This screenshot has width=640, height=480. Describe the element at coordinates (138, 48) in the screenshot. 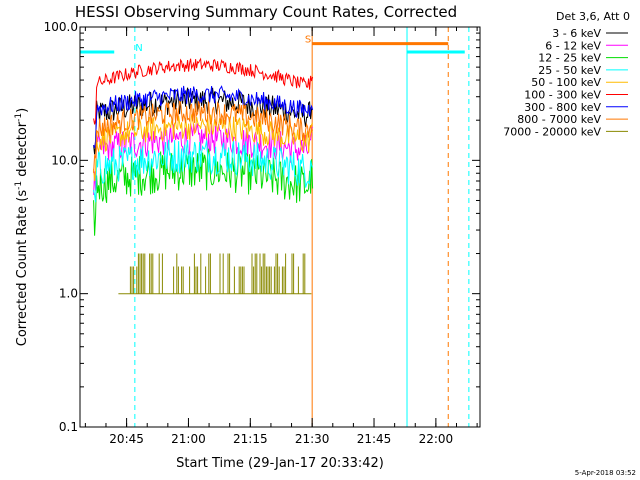

I see `flag-label: N` at that location.